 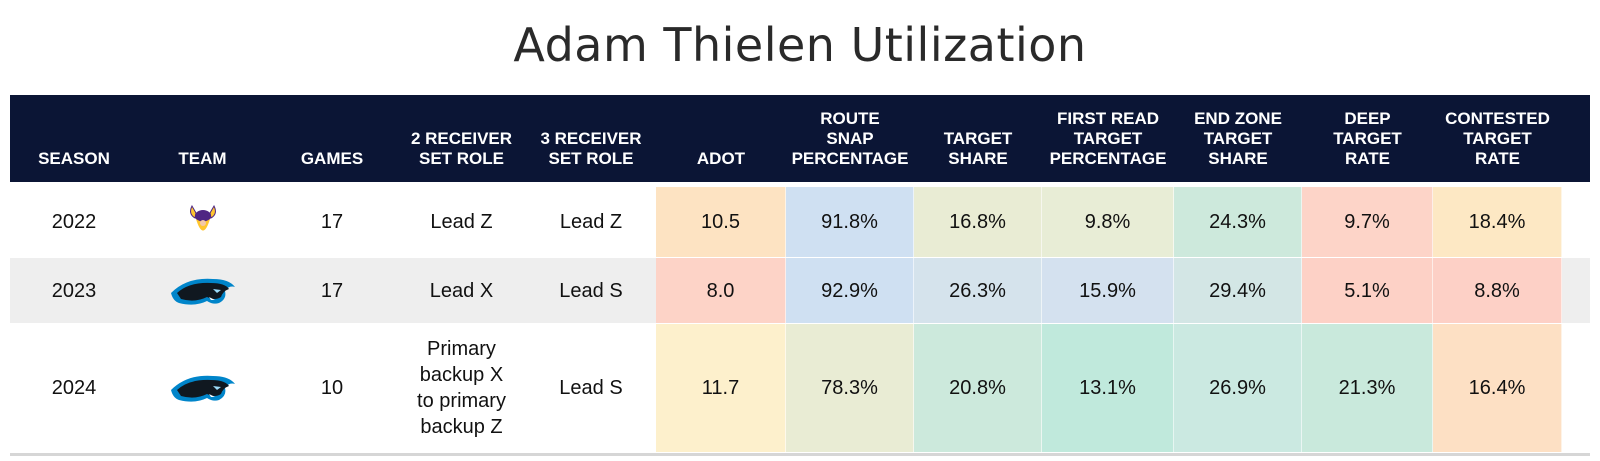 I want to click on target-share-cell: 20.8%, so click(x=978, y=388).